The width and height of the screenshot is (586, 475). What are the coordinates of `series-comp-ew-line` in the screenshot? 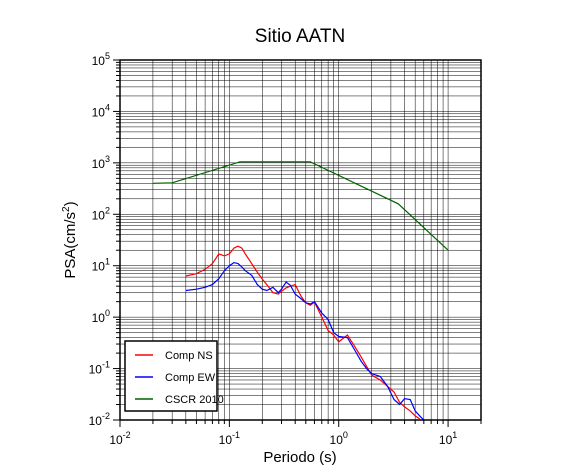 It's located at (305, 340).